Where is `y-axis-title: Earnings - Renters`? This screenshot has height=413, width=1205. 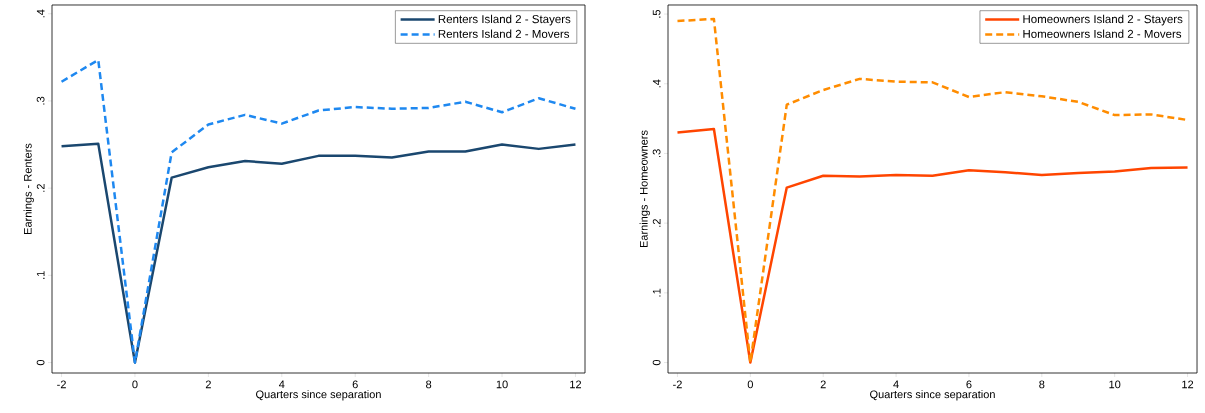 y-axis-title: Earnings - Renters is located at coordinates (28, 188).